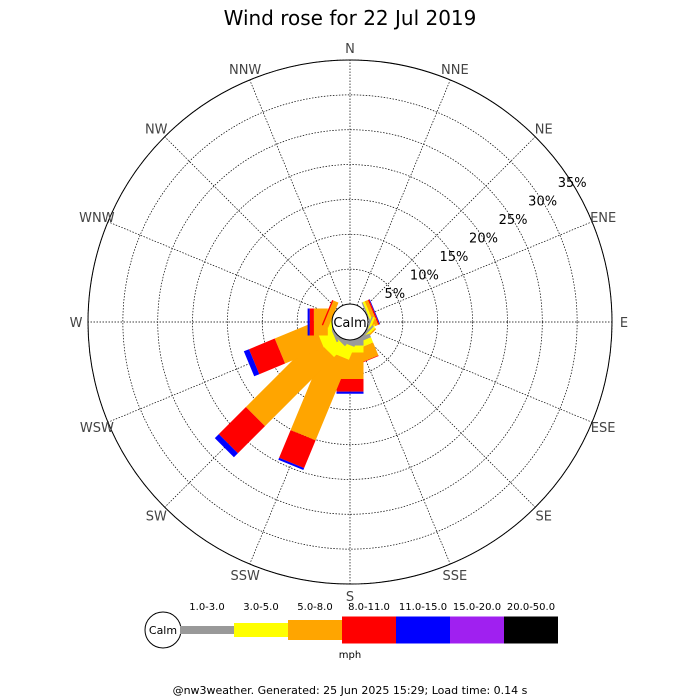 The height and width of the screenshot is (700, 700). What do you see at coordinates (572, 183) in the screenshot?
I see `radial-tick-label: 35%` at bounding box center [572, 183].